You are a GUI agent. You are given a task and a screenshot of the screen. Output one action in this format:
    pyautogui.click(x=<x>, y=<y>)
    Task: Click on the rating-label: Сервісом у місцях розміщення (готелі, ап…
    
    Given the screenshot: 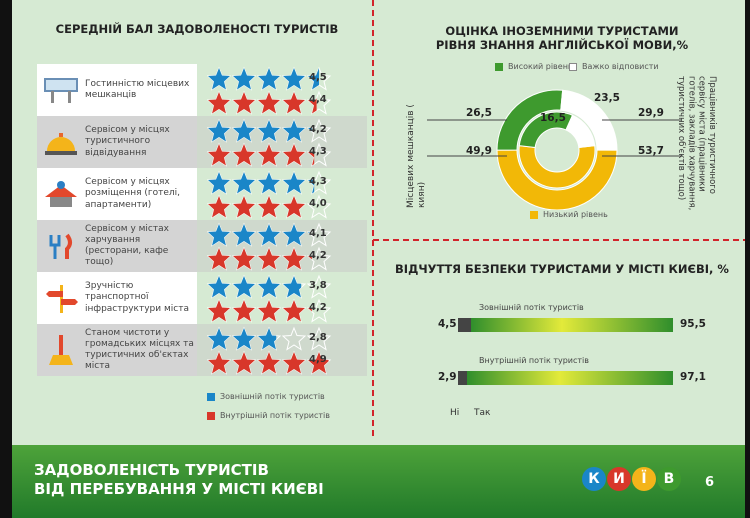 What is the action you would take?
    pyautogui.click(x=132, y=193)
    